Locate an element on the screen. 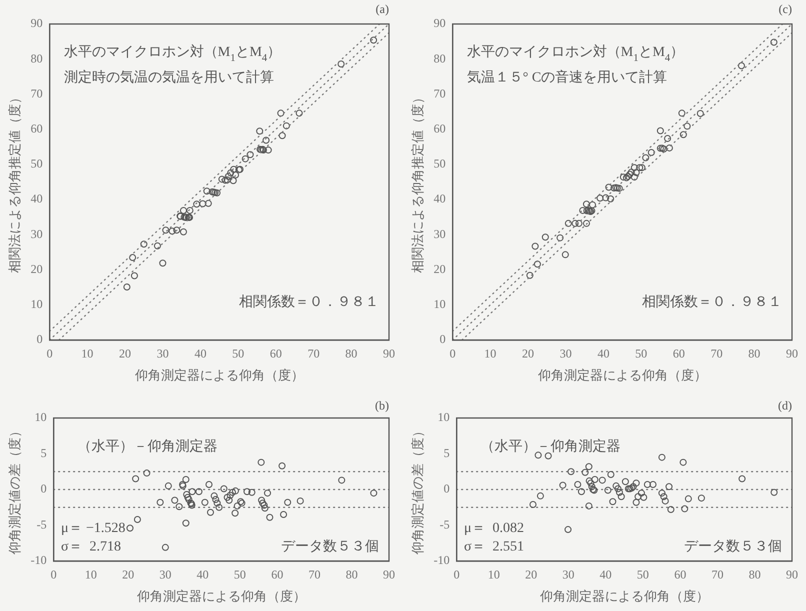 The width and height of the screenshot is (806, 611). x-tick-label: 80 is located at coordinates (754, 574).